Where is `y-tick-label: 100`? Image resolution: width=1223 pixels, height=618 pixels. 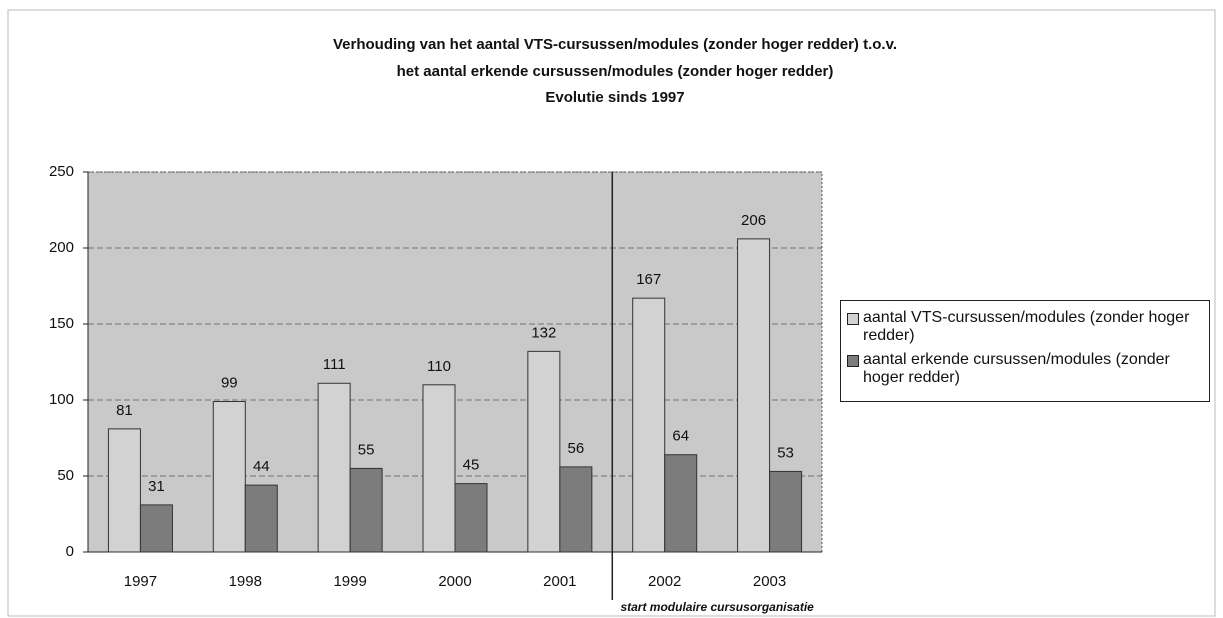 y-tick-label: 100 is located at coordinates (61, 399).